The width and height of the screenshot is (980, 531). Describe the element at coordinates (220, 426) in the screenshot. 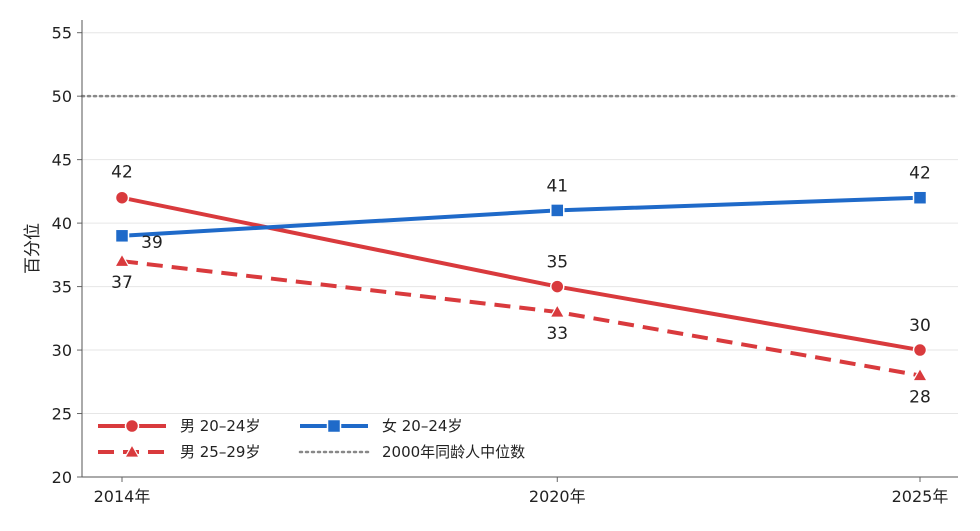

I see `legend-label: 男 20–24岁` at that location.